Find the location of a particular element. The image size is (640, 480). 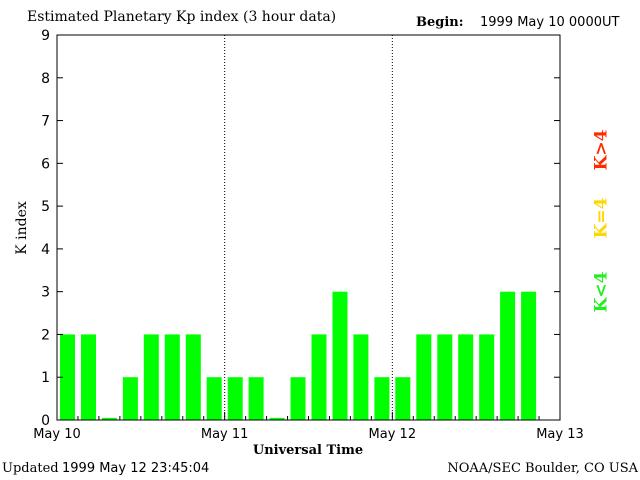

x-tick-label: May 13 is located at coordinates (560, 434).